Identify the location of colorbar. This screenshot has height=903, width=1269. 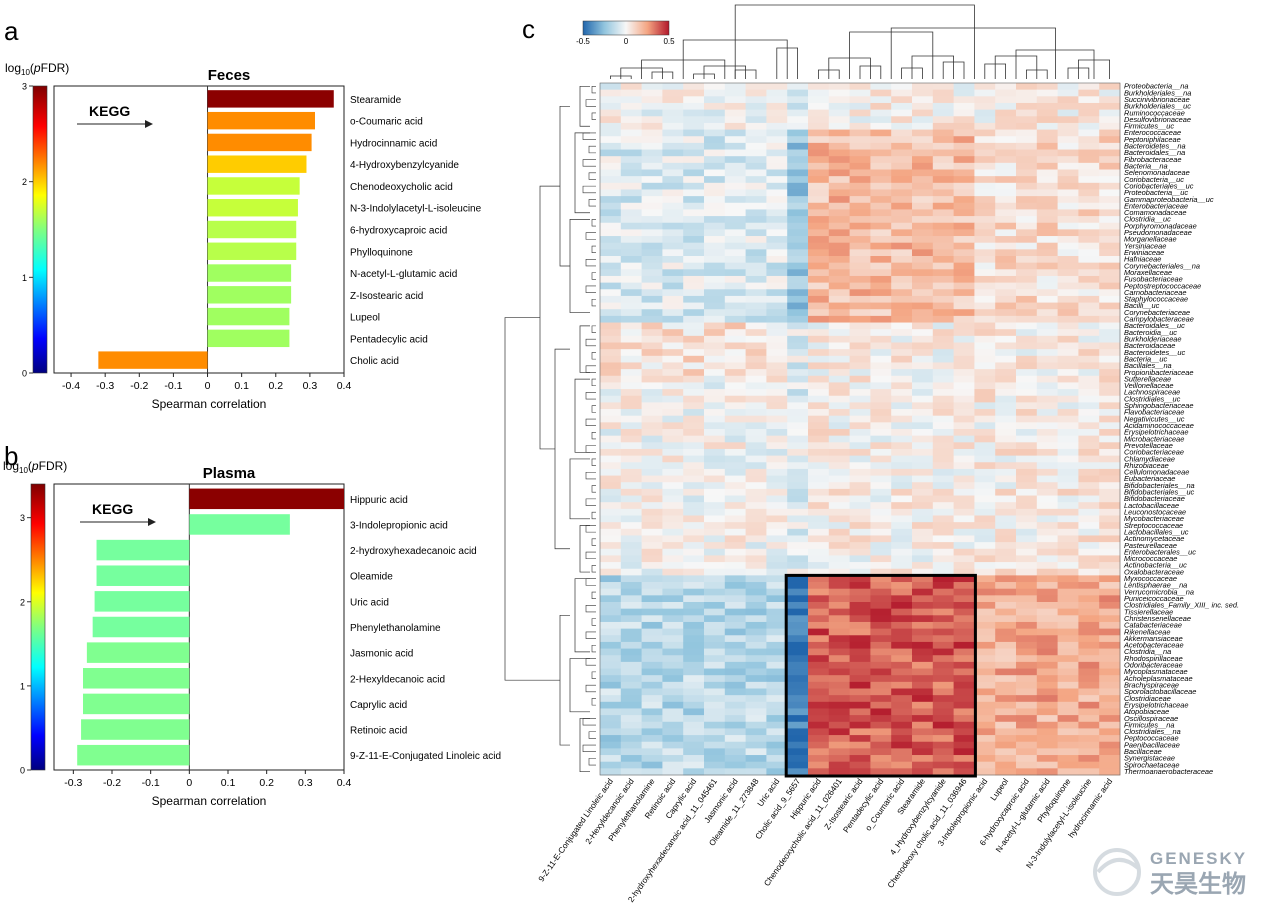
(40, 229).